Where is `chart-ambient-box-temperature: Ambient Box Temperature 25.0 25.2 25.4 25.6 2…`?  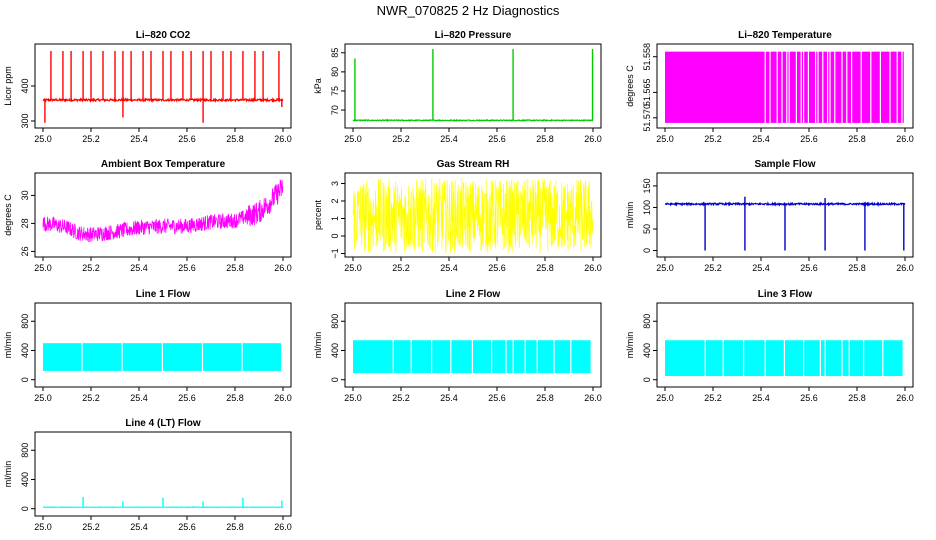
chart-ambient-box-temperature: Ambient Box Temperature 25.0 25.2 25.4 25.6 2… is located at coordinates (147, 216).